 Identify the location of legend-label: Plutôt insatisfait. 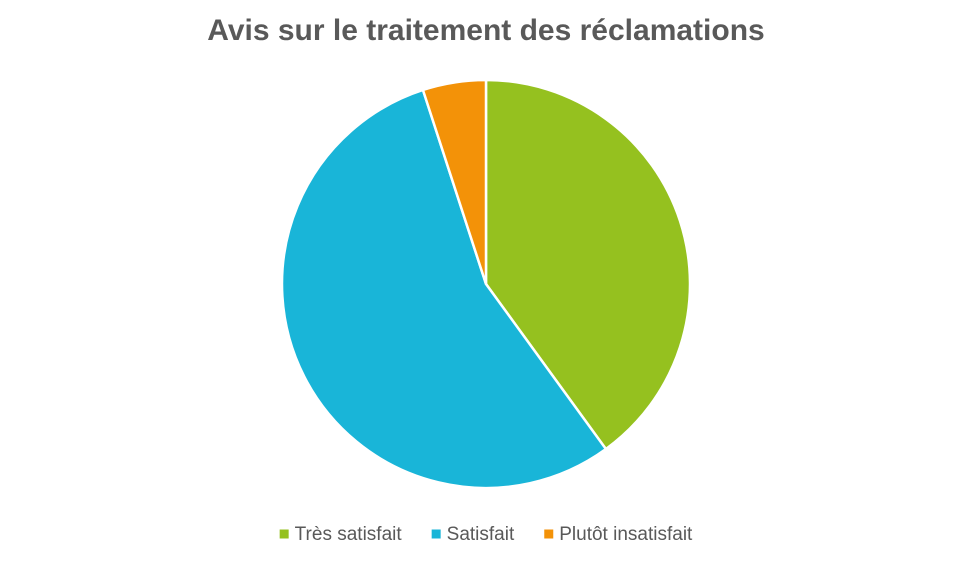
(626, 534).